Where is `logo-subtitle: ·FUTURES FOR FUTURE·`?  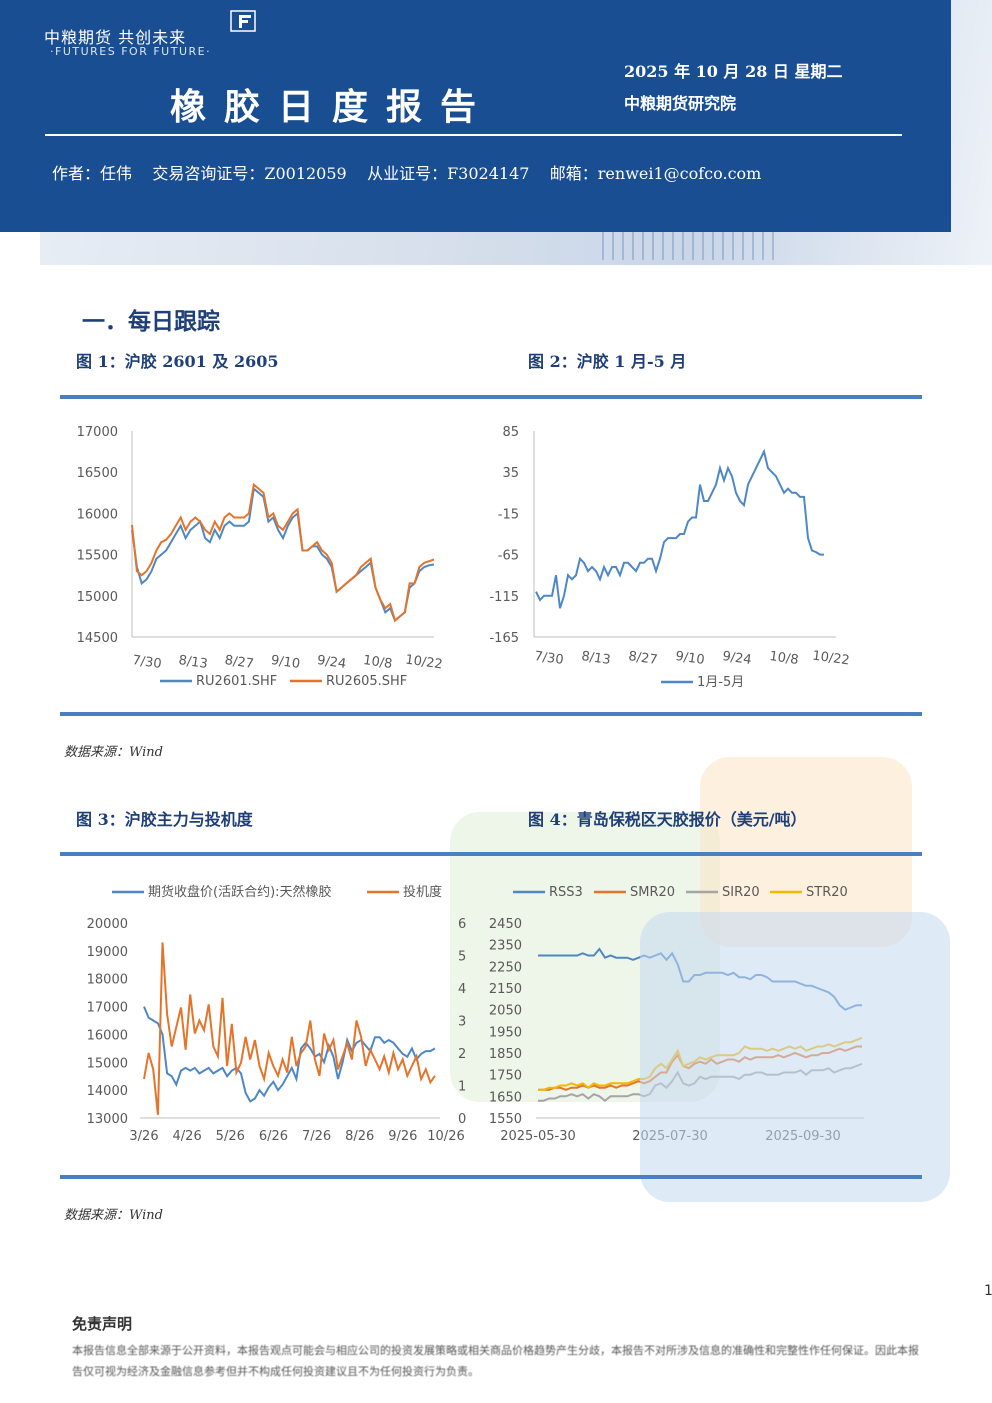 logo-subtitle: ·FUTURES FOR FUTURE· is located at coordinates (131, 51).